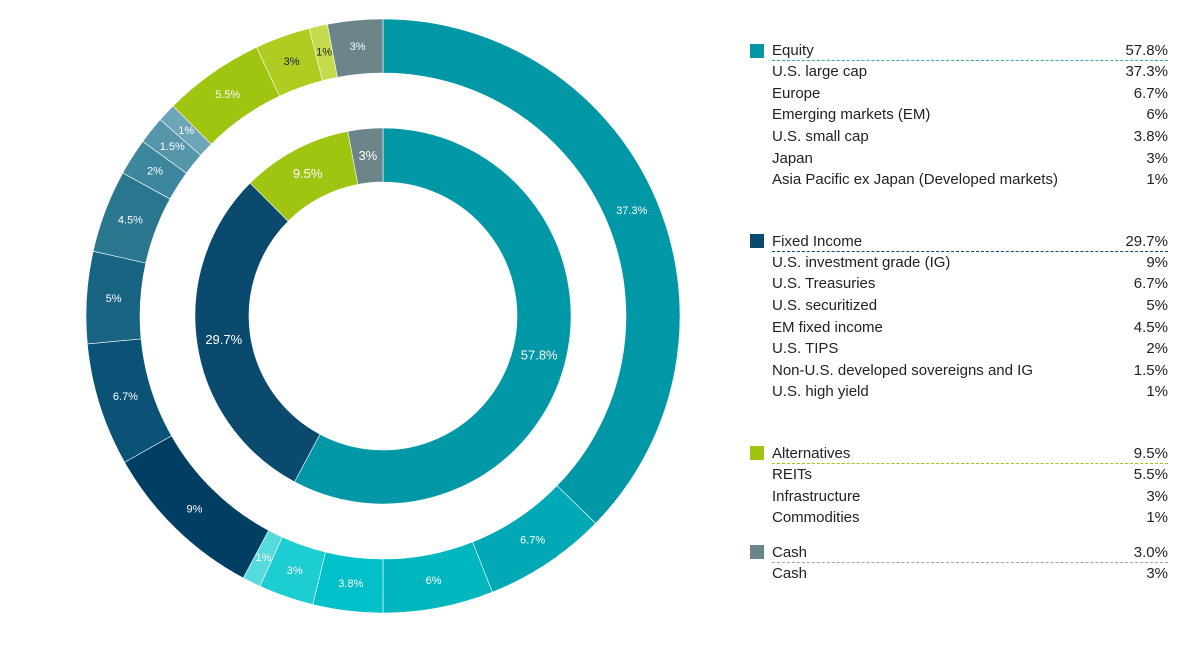 This screenshot has height=653, width=1200. What do you see at coordinates (861, 262) in the screenshot?
I see `legend-item-name: U.S. investment grade (IG)` at bounding box center [861, 262].